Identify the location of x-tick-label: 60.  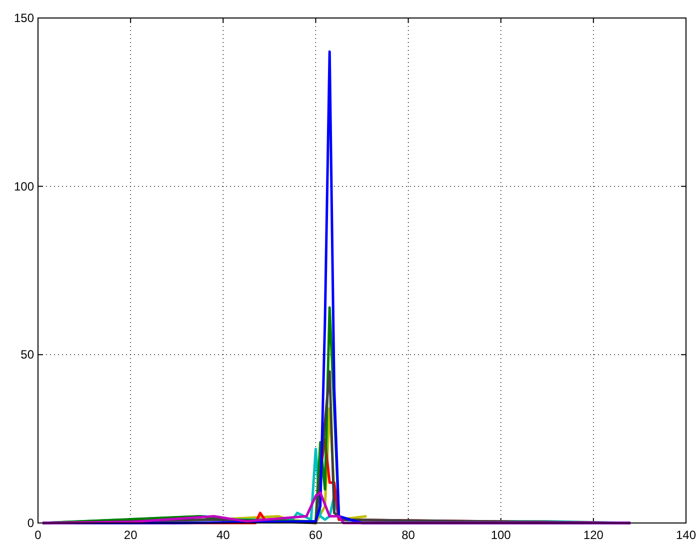
(316, 535).